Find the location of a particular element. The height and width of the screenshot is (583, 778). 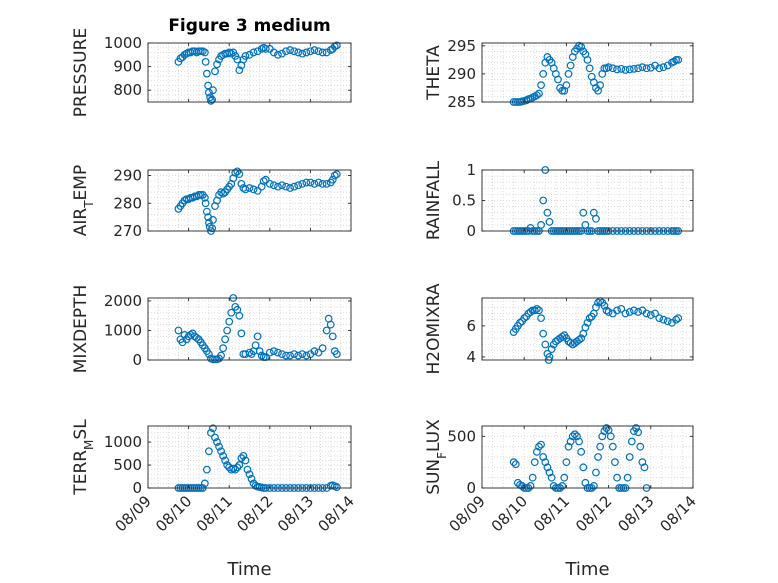

y-tick-label: 0 is located at coordinates (137, 360).